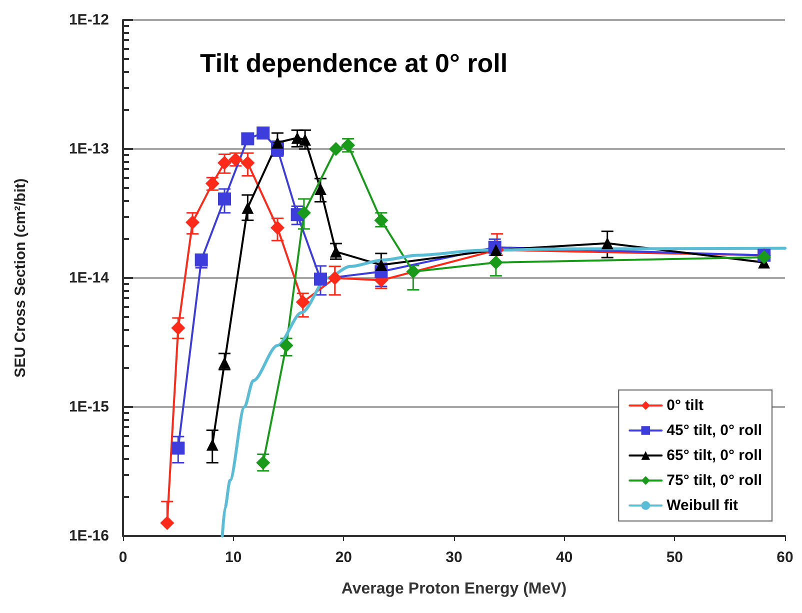  What do you see at coordinates (343, 557) in the screenshot?
I see `x-tick-label: 20` at bounding box center [343, 557].